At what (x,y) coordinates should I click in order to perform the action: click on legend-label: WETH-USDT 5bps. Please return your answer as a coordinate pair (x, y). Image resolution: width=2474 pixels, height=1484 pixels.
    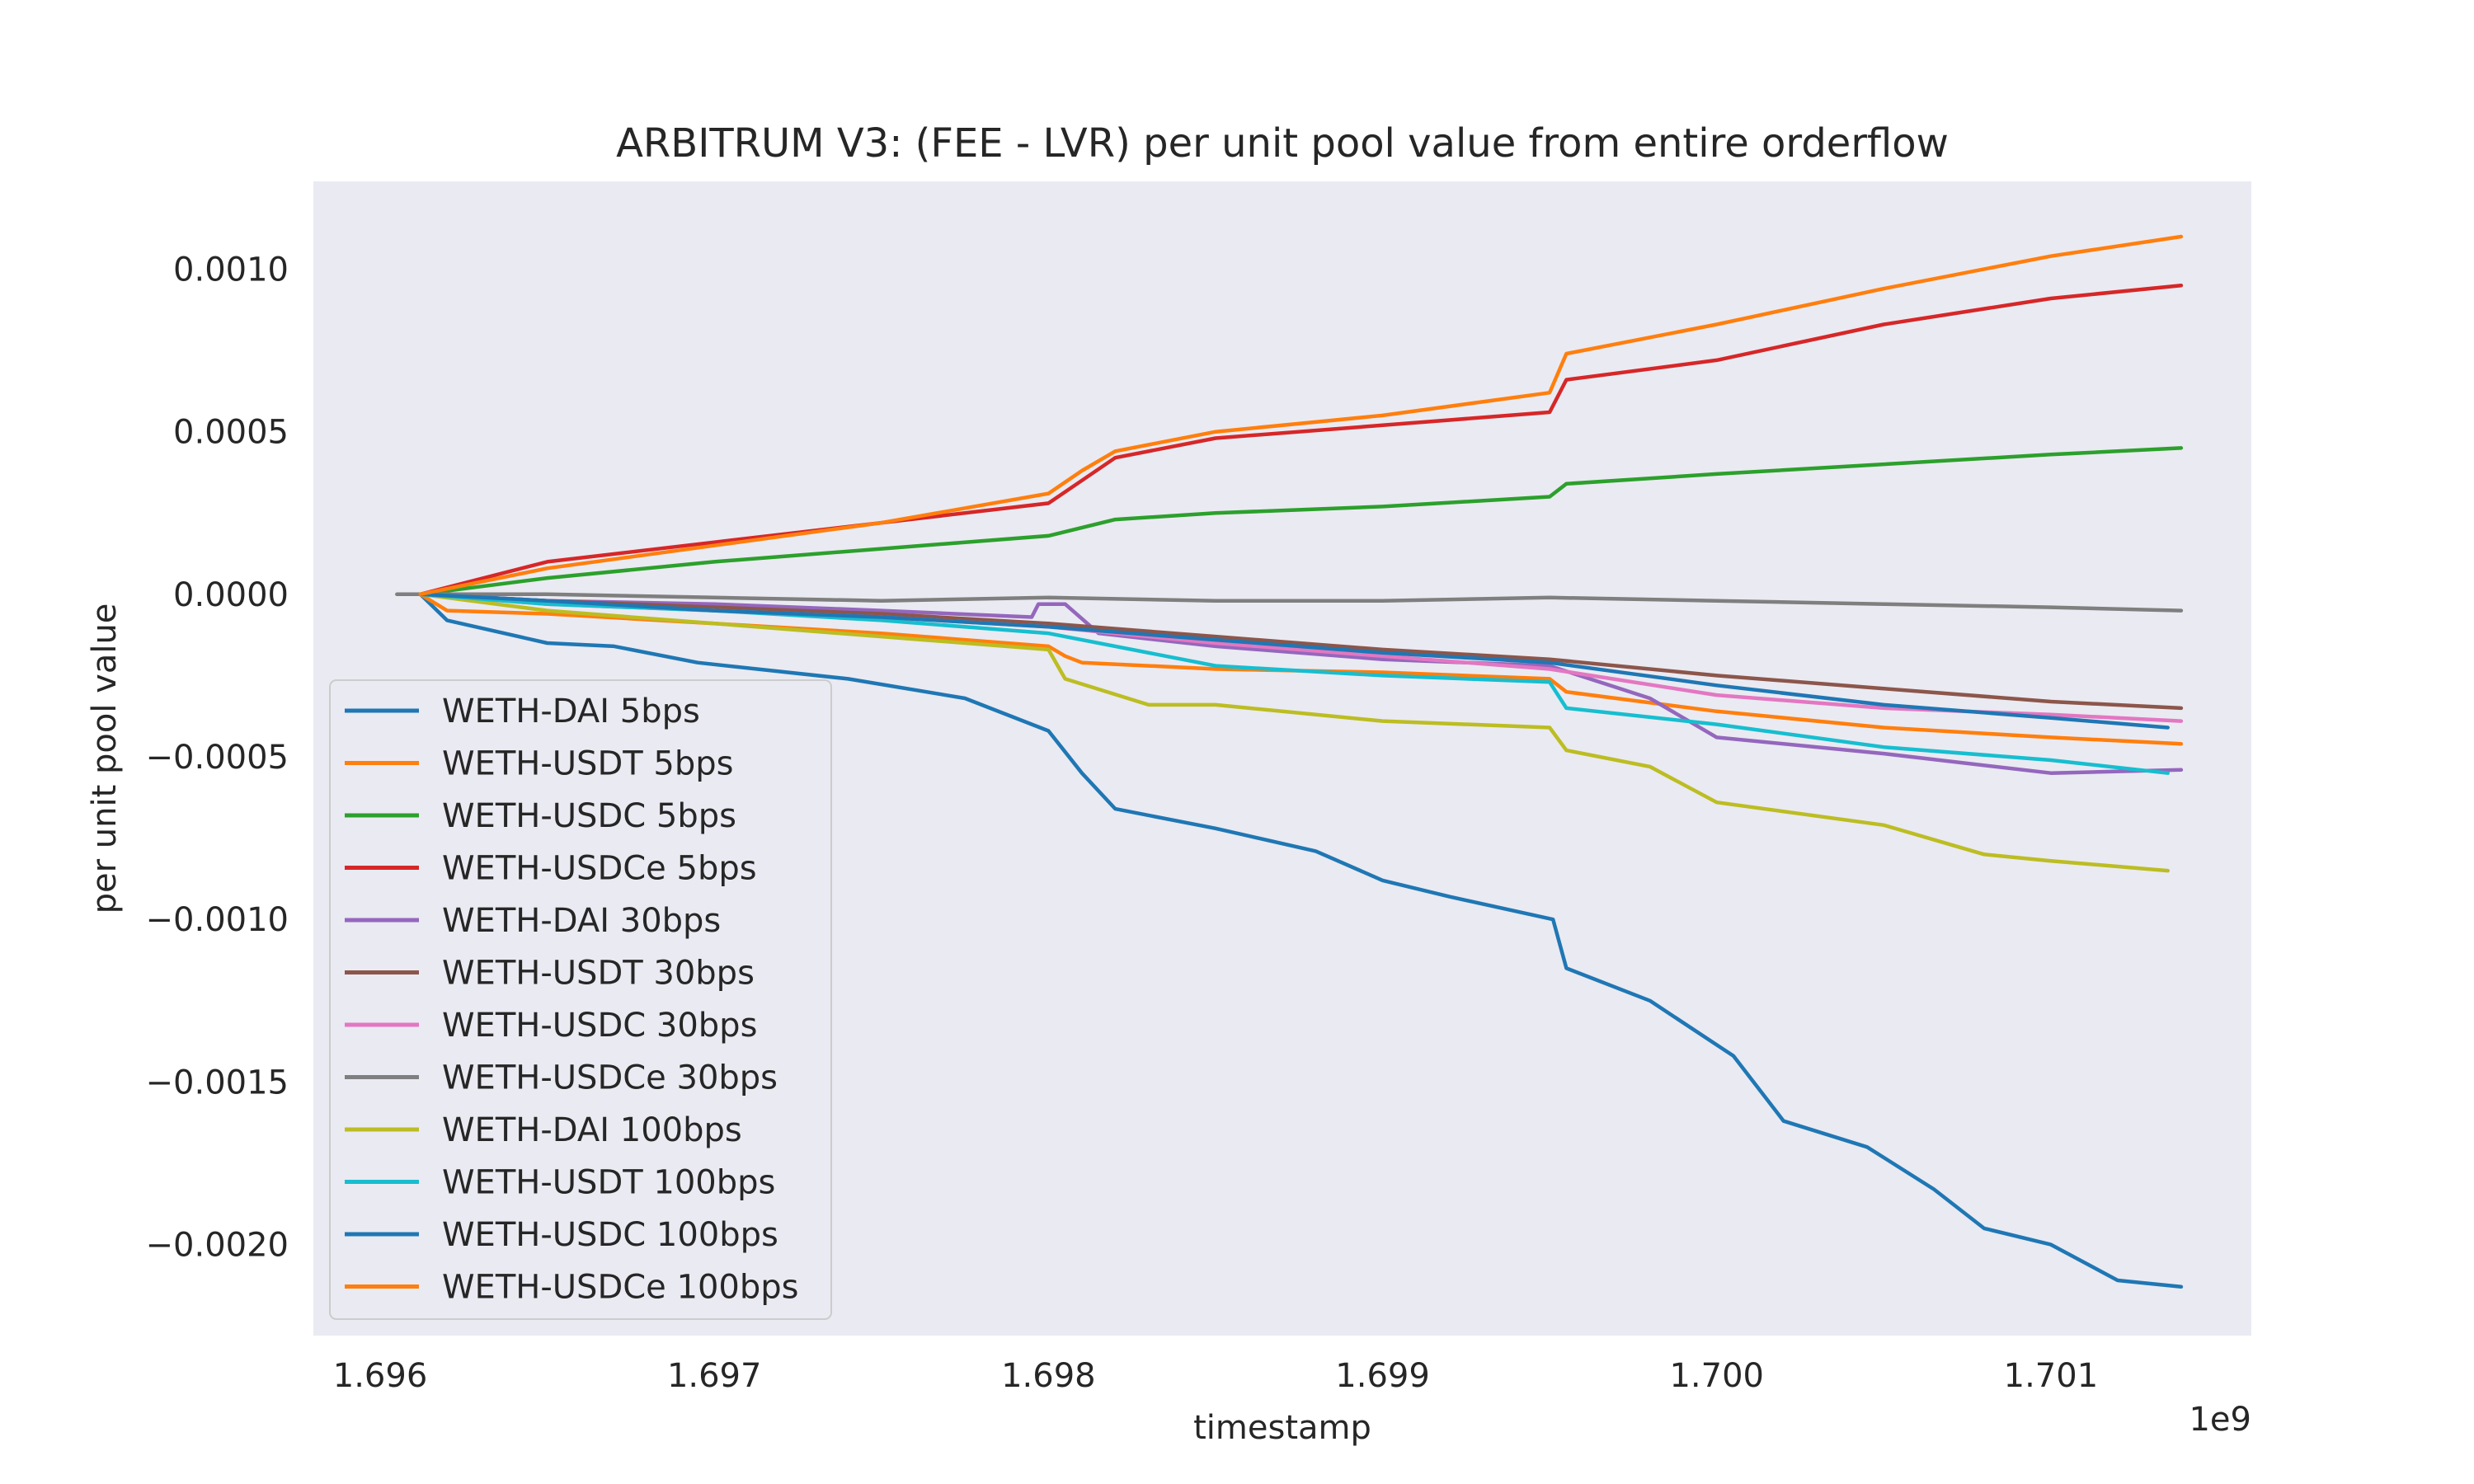
    Looking at the image, I should click on (587, 764).